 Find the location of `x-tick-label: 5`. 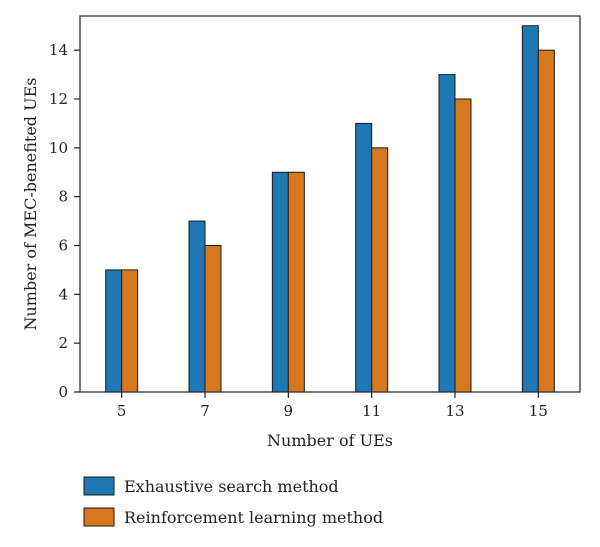

x-tick-label: 5 is located at coordinates (122, 411).